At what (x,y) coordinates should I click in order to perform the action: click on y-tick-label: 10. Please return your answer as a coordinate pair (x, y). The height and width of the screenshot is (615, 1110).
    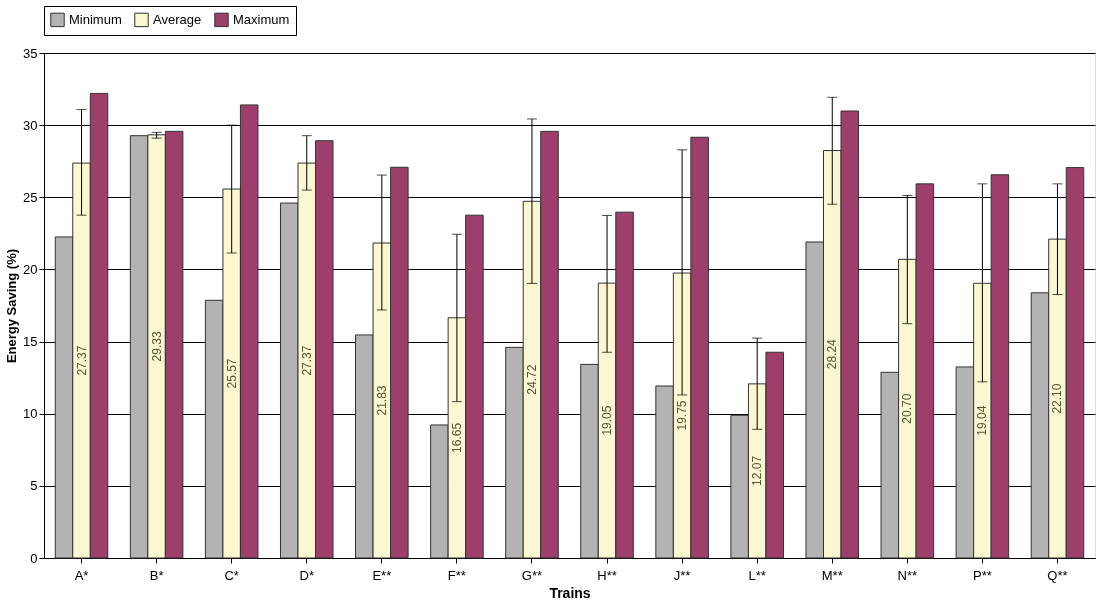
    Looking at the image, I should click on (30, 414).